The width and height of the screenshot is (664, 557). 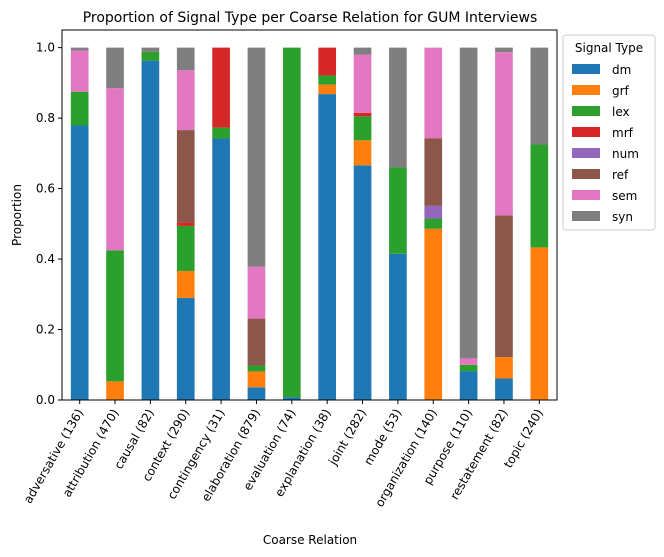 What do you see at coordinates (622, 217) in the screenshot?
I see `legend-label-syn: syn` at bounding box center [622, 217].